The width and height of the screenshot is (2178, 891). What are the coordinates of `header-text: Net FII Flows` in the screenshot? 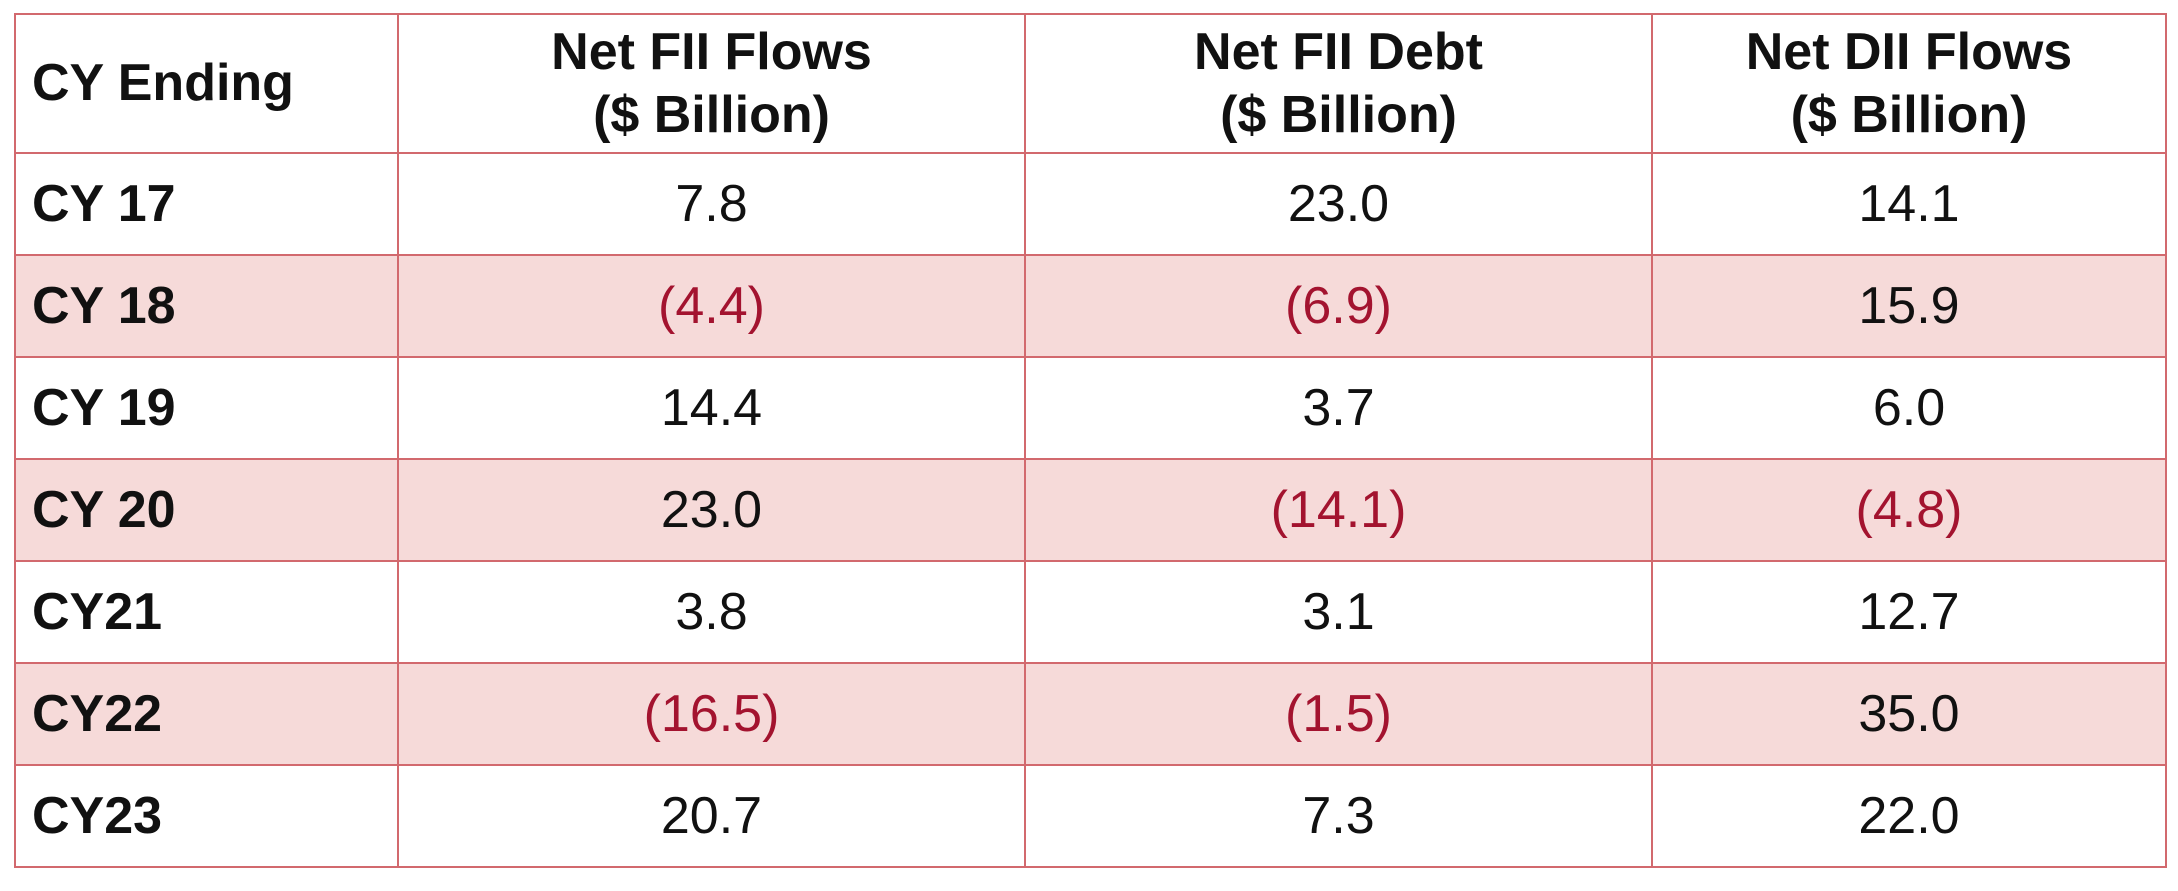 It's located at (711, 51).